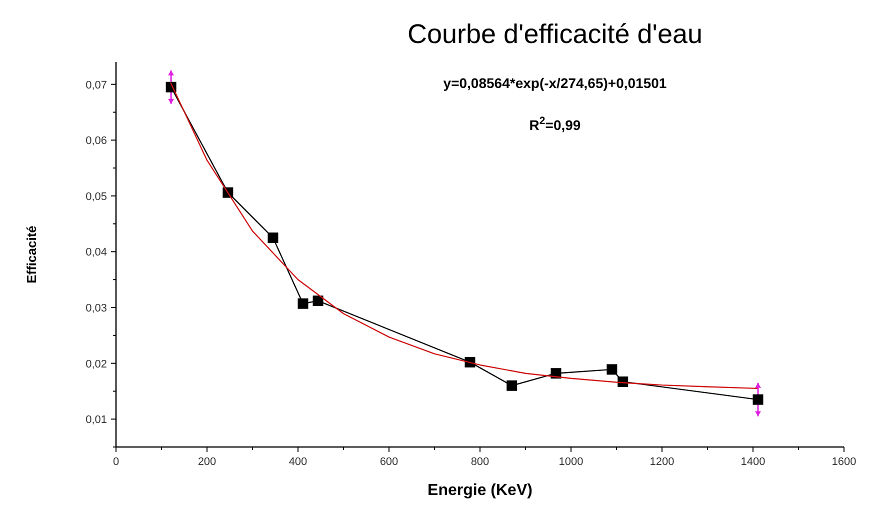 The height and width of the screenshot is (508, 869). What do you see at coordinates (662, 462) in the screenshot?
I see `x-tick-label: 1200` at bounding box center [662, 462].